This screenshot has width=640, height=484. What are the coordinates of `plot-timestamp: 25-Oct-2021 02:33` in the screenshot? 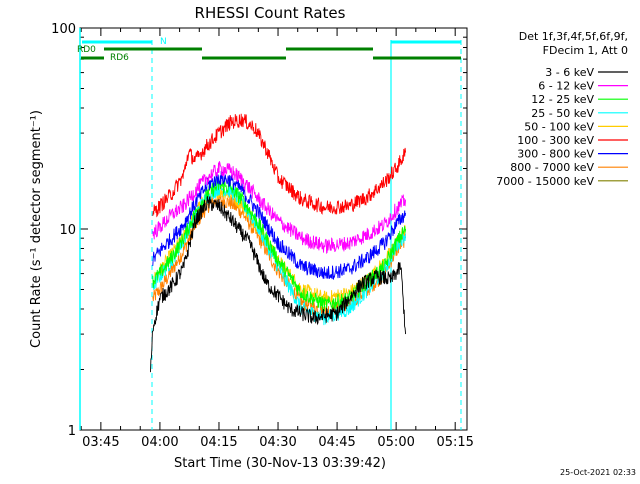 It's located at (598, 472).